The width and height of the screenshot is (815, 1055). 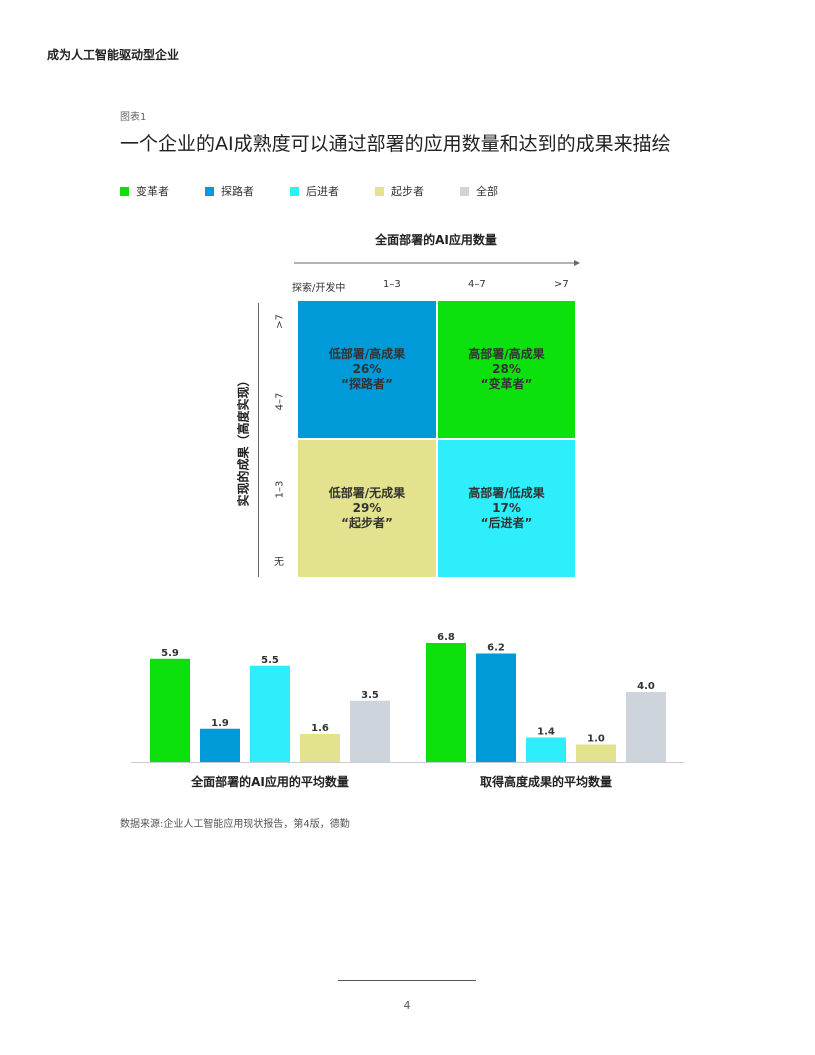 What do you see at coordinates (546, 781) in the screenshot?
I see `category-label: 取得高度成果的平均数量` at bounding box center [546, 781].